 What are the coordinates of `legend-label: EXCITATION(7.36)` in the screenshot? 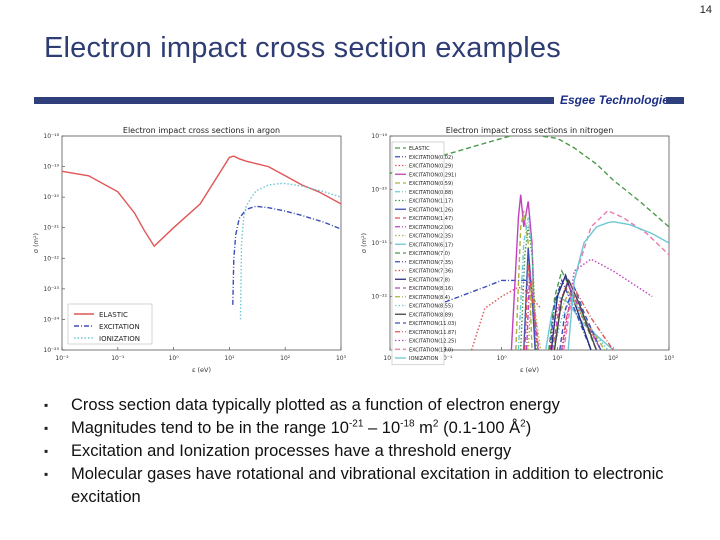 It's located at (431, 272).